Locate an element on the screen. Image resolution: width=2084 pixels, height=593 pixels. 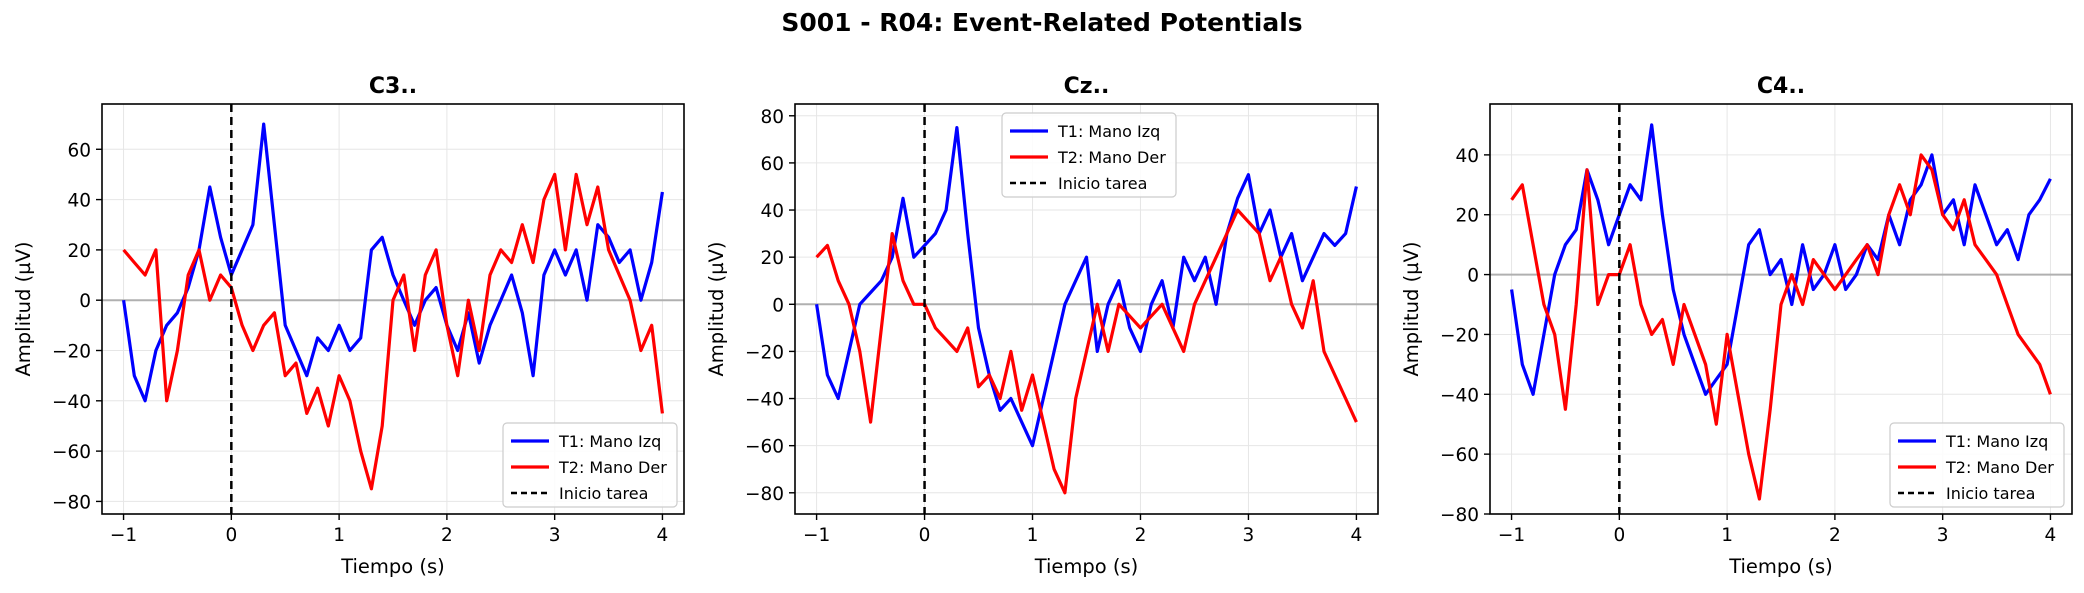
panel-title: C3.. is located at coordinates (393, 86).